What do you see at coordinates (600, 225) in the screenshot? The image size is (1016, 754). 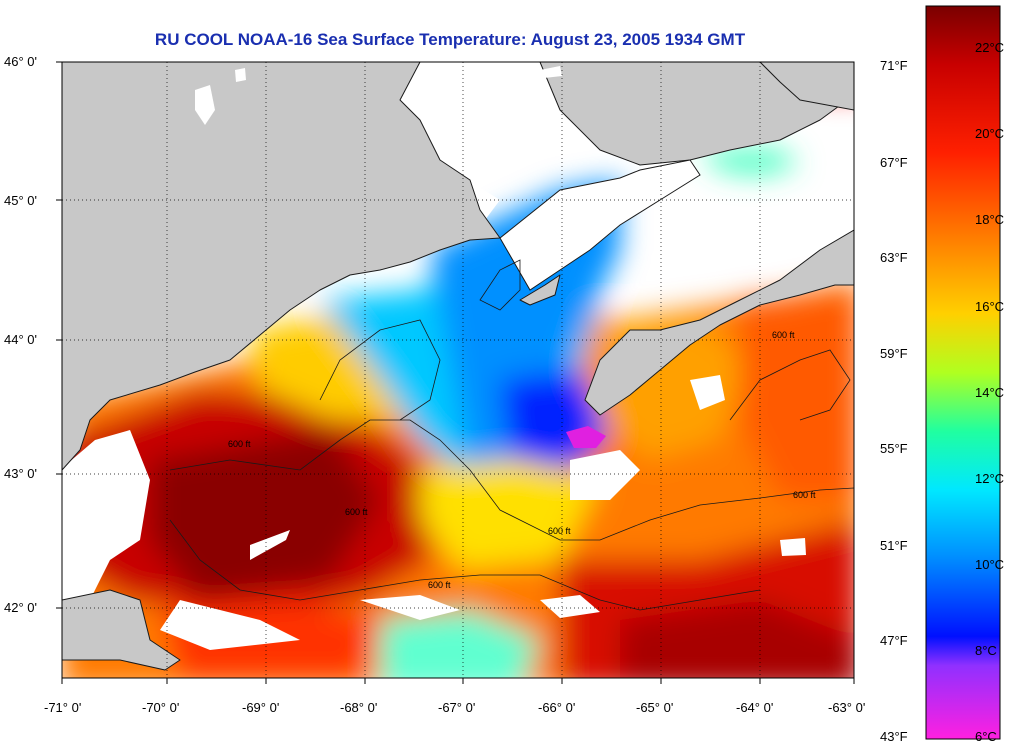 I see `bay-of-fundy` at bounding box center [600, 225].